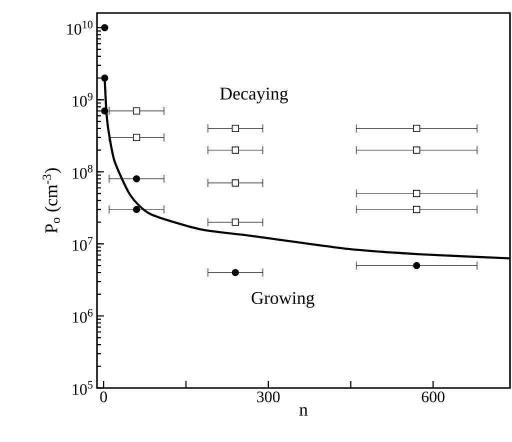  I want to click on y-tick-label: 10$^{5}$, so click(82, 388).